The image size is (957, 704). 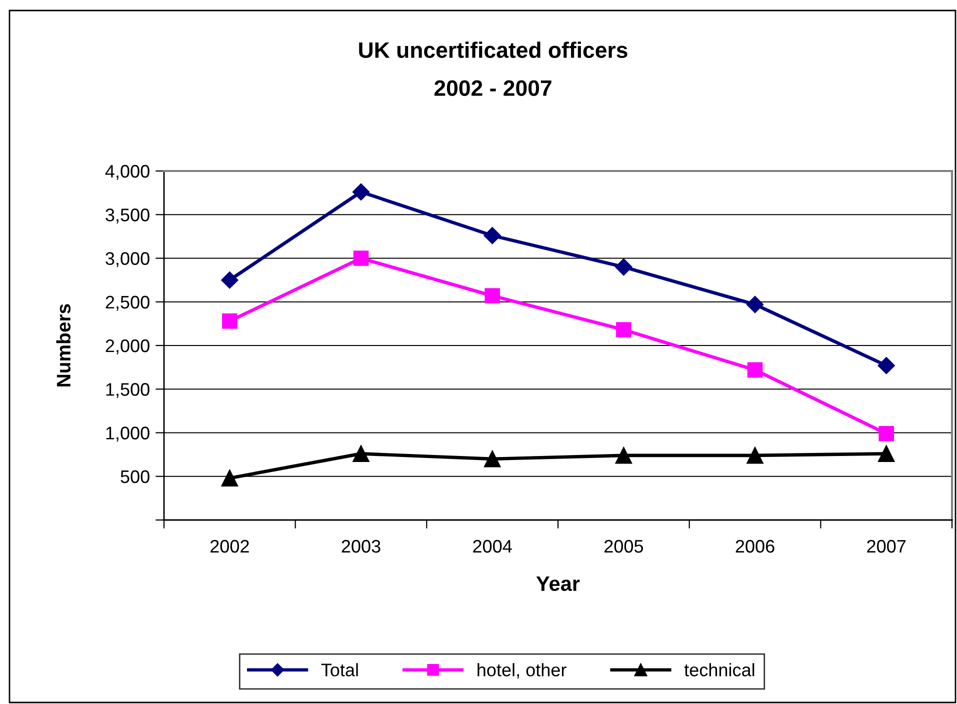 What do you see at coordinates (623, 546) in the screenshot?
I see `x-tick-label: 2005` at bounding box center [623, 546].